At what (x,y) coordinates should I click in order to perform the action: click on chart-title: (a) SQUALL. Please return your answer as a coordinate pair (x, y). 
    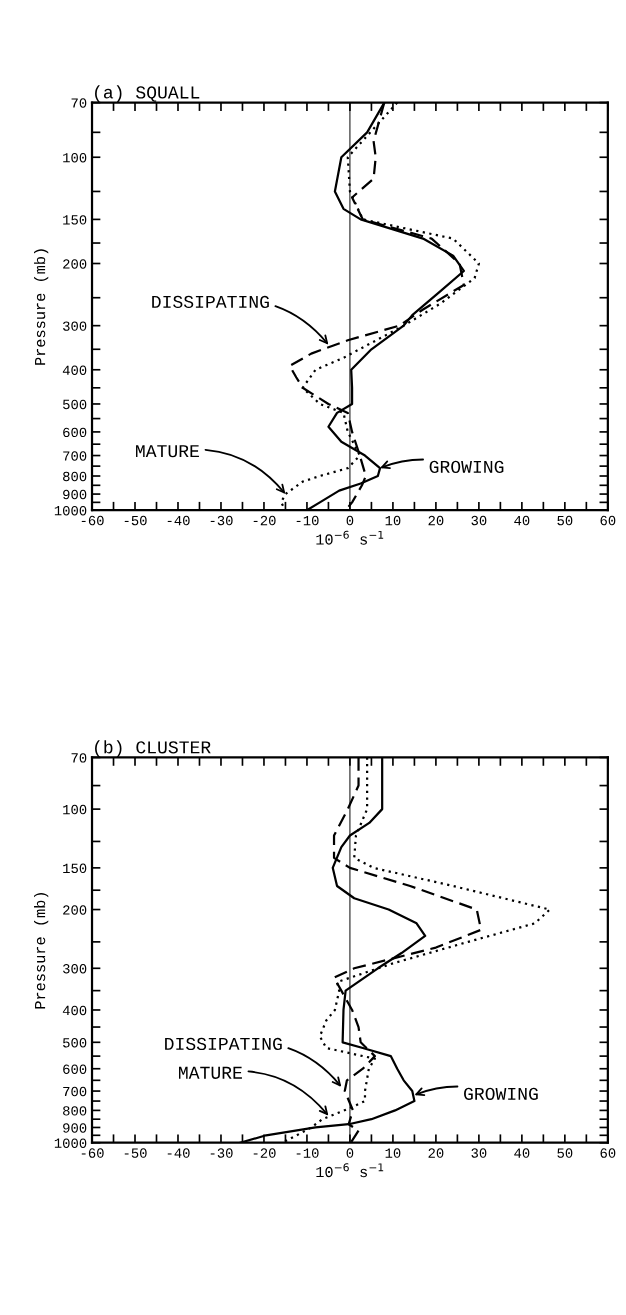
    Looking at the image, I should click on (147, 94).